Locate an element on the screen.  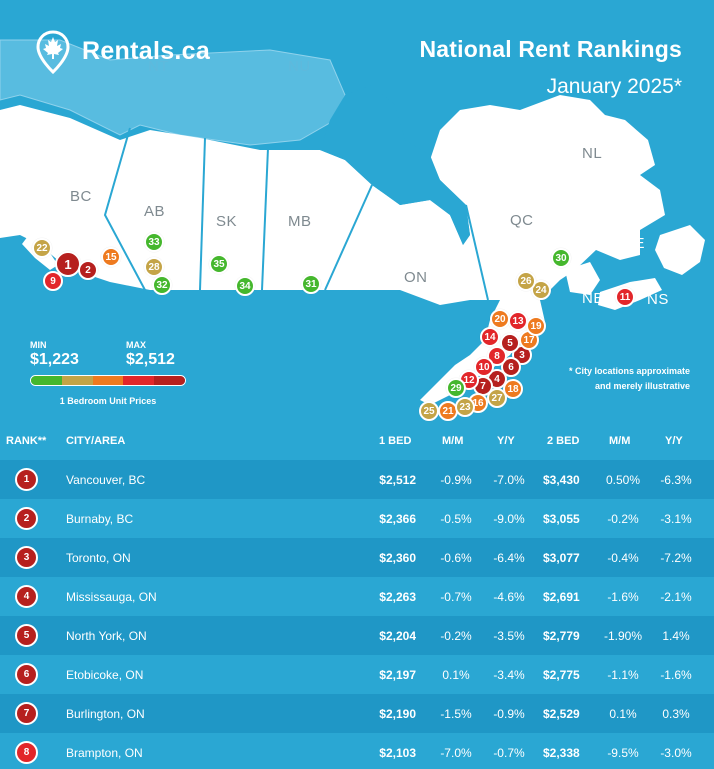
note-line: and merely illustrative is located at coordinates (642, 386).